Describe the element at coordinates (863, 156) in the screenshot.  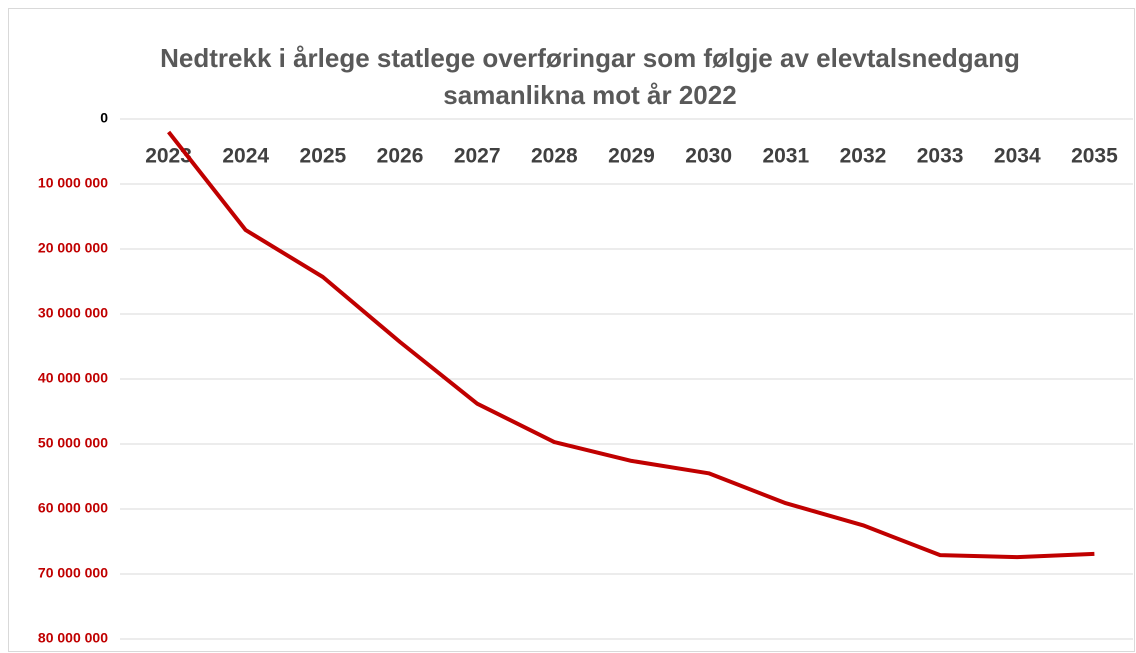
I see `x-tick-label: 2032` at that location.